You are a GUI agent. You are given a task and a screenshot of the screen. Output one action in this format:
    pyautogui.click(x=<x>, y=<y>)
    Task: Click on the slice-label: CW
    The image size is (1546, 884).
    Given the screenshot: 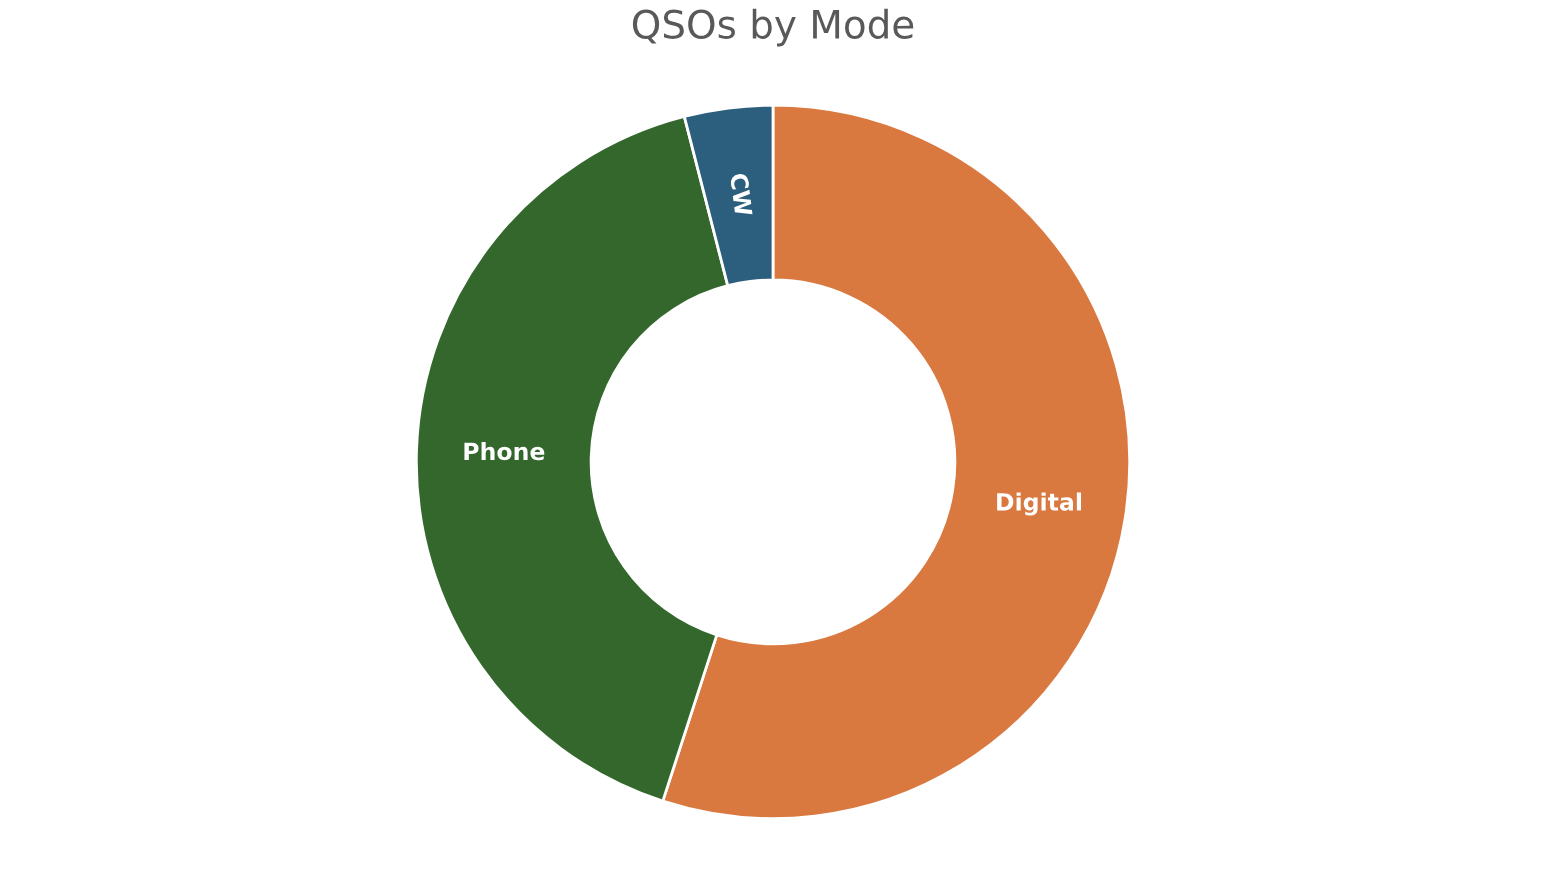 What is the action you would take?
    pyautogui.click(x=741, y=195)
    